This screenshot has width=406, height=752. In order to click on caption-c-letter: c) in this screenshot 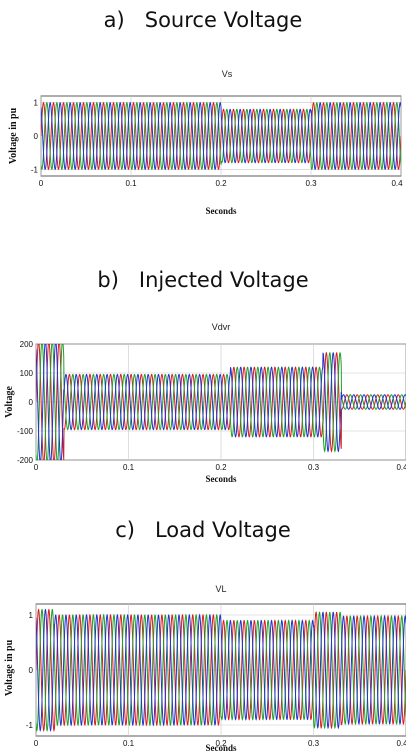, I will do `click(125, 530)`.